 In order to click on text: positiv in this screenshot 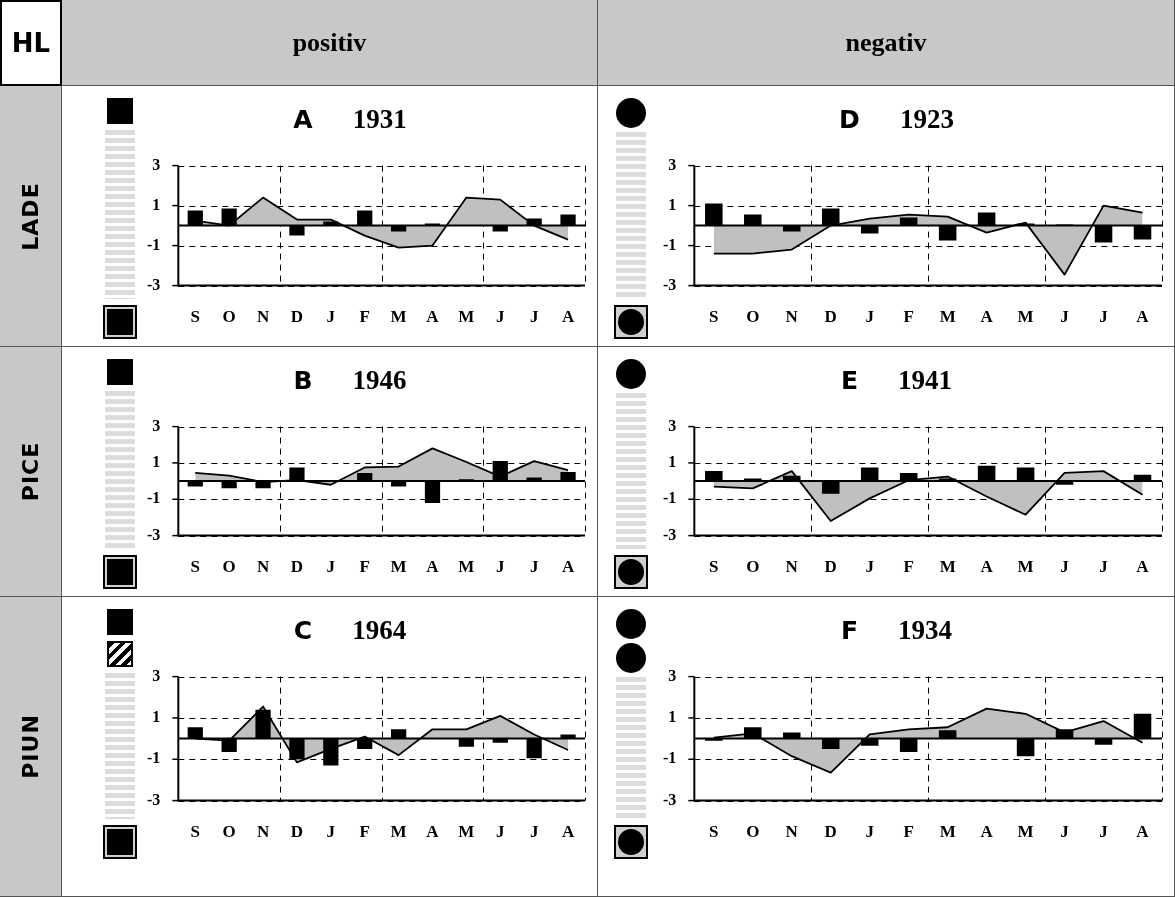, I will do `click(330, 43)`.